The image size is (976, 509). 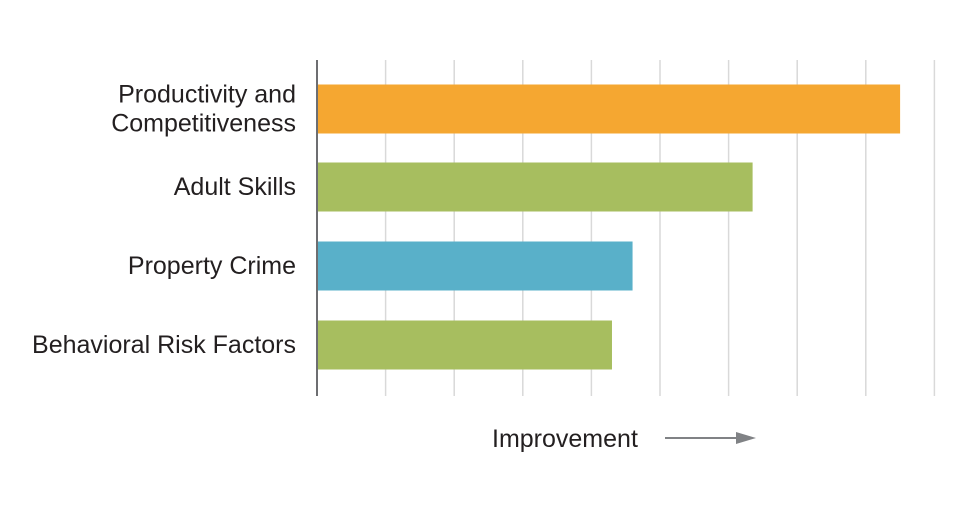 I want to click on arrow-head, so click(x=746, y=438).